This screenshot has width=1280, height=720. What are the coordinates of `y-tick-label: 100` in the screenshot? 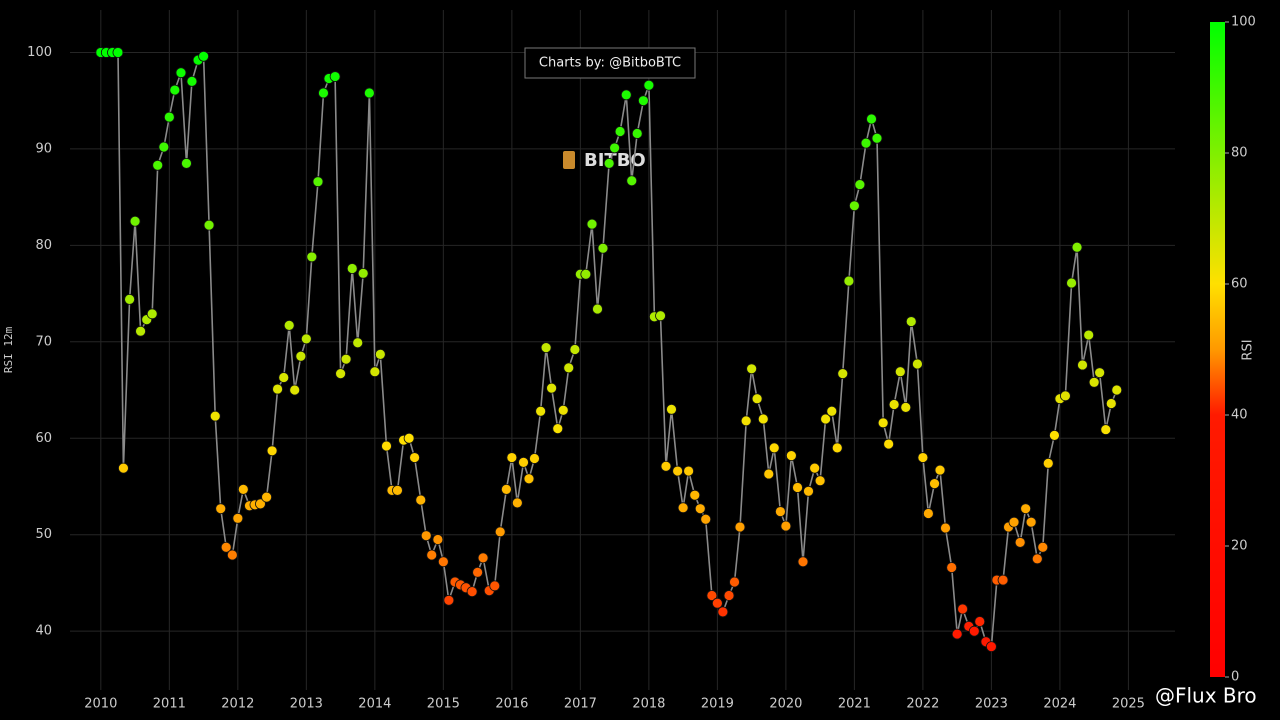 It's located at (39, 52).